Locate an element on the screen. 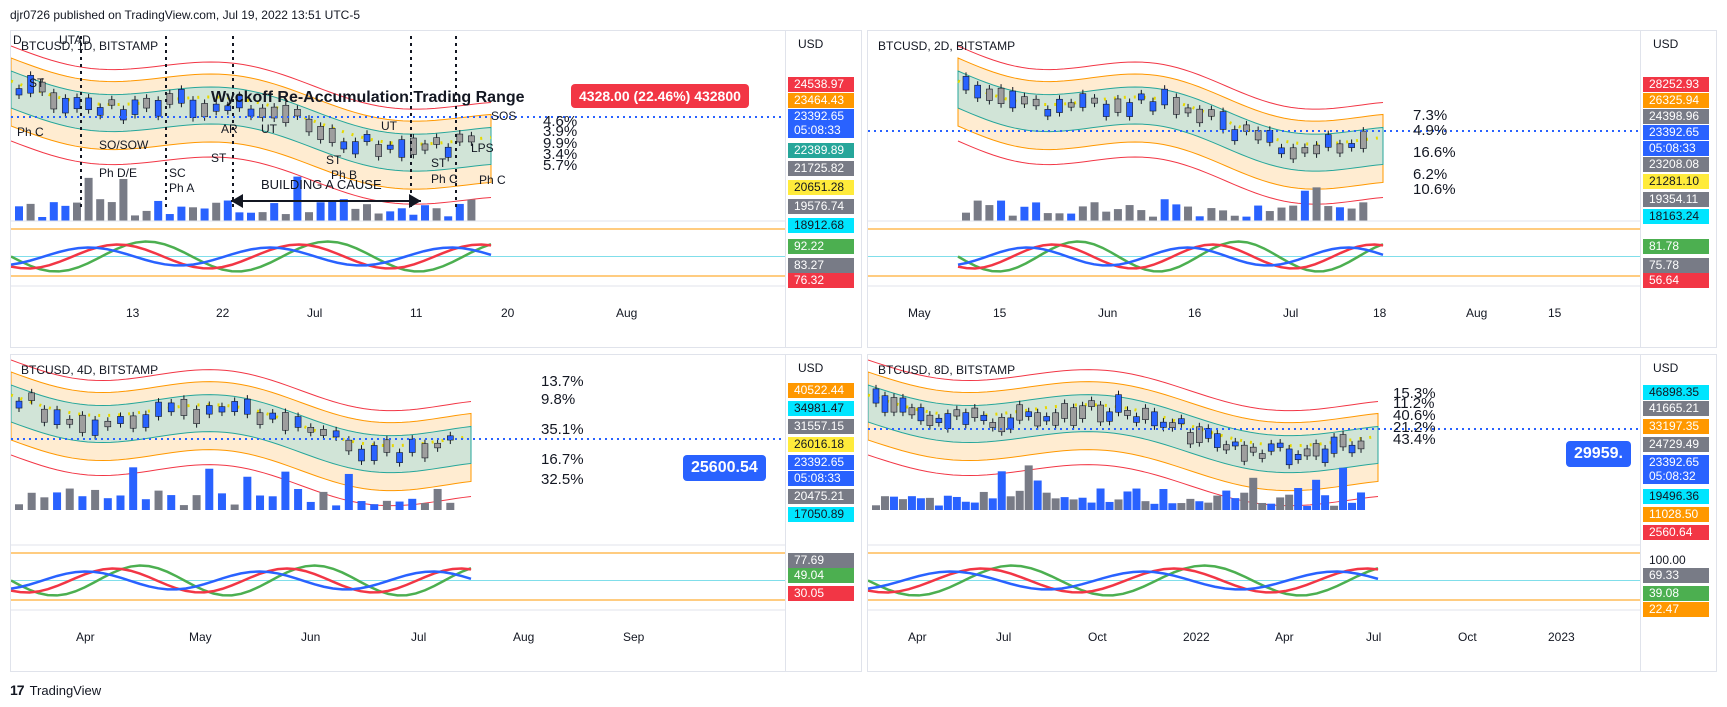  symbol-label: BTCUSD, 2D, BITSTAMP is located at coordinates (947, 46).